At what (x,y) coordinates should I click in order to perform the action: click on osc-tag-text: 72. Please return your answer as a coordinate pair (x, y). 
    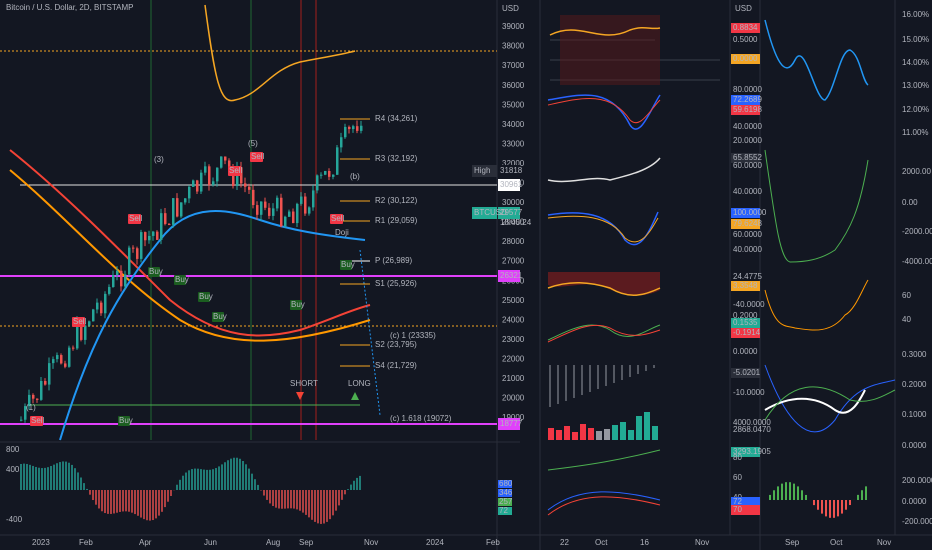
    Looking at the image, I should click on (503, 510).